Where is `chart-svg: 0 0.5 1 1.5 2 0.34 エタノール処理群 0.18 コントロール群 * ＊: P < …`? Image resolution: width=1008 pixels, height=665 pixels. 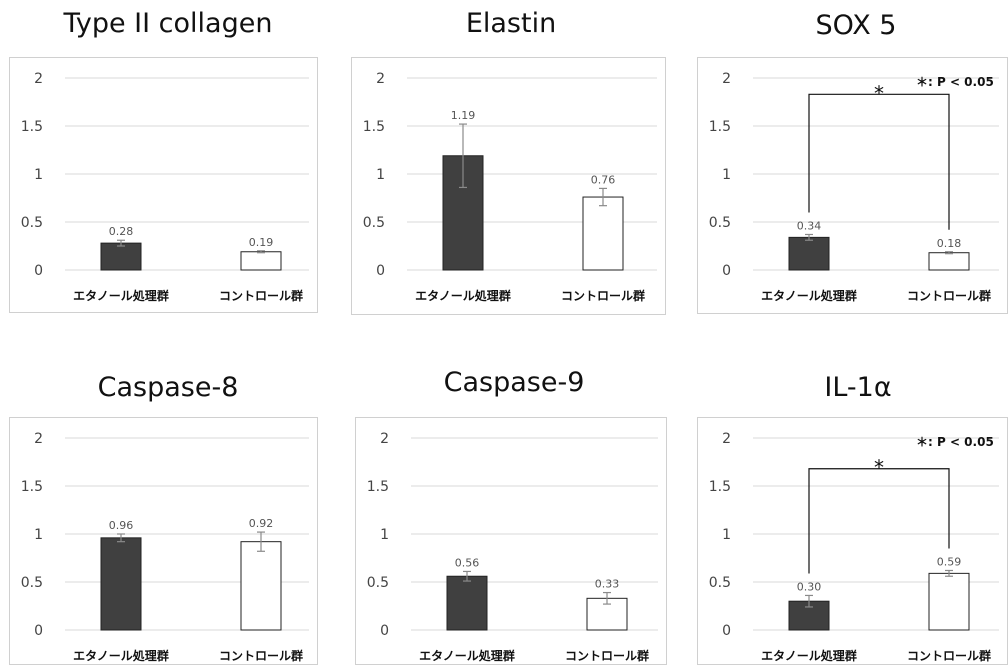
chart-svg: 0 0.5 1 1.5 2 0.34 エタノール処理群 0.18 コントロール群 * ＊: P < … is located at coordinates (854, 187).